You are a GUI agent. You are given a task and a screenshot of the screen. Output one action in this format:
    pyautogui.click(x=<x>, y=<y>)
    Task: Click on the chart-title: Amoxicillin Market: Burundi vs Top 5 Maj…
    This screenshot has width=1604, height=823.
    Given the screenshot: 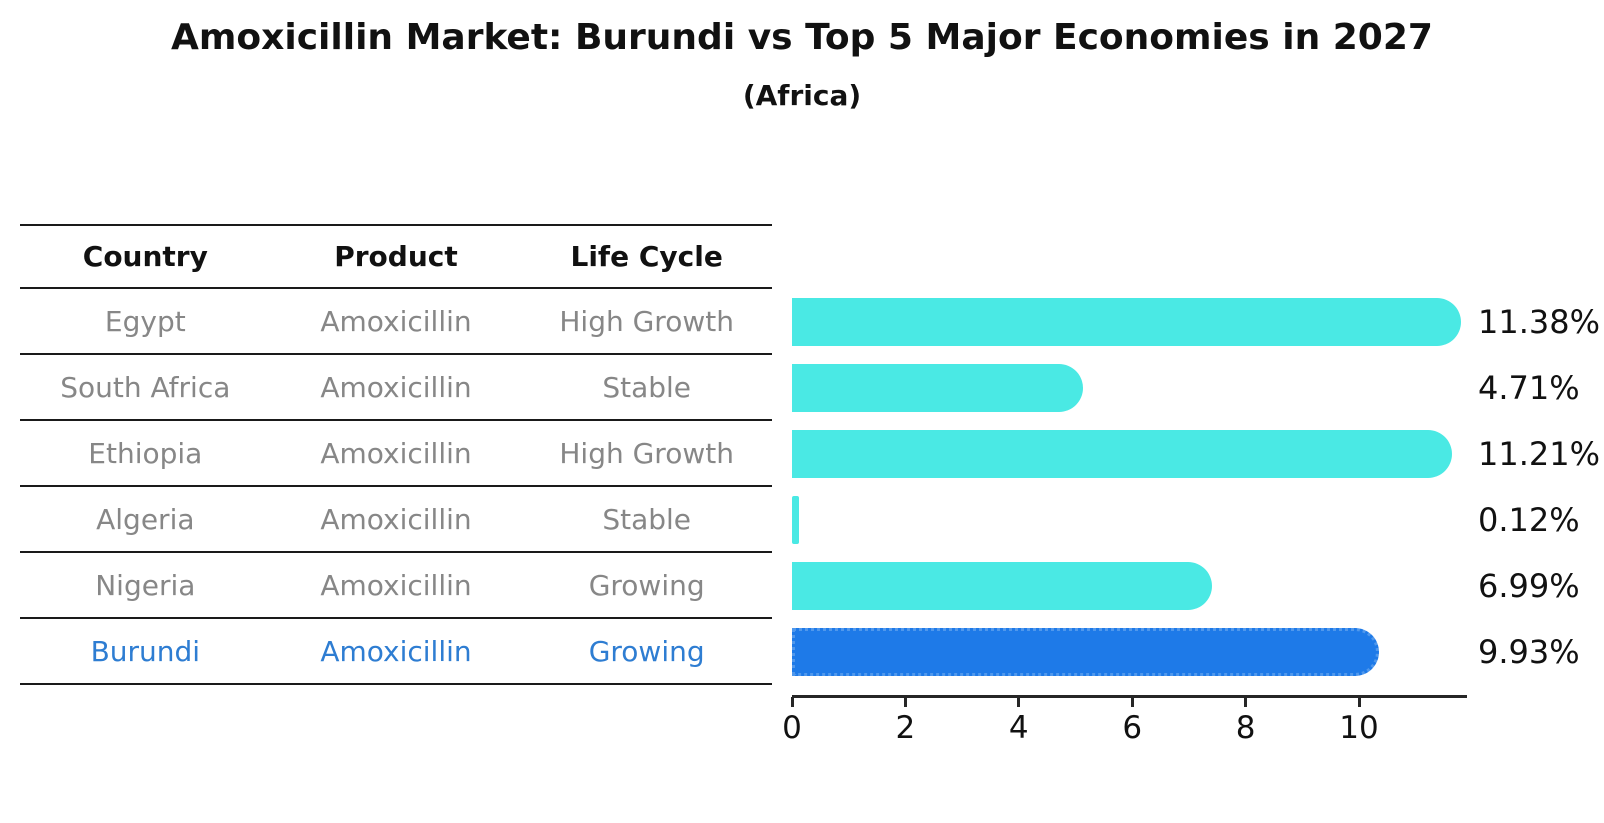 What is the action you would take?
    pyautogui.click(x=802, y=37)
    